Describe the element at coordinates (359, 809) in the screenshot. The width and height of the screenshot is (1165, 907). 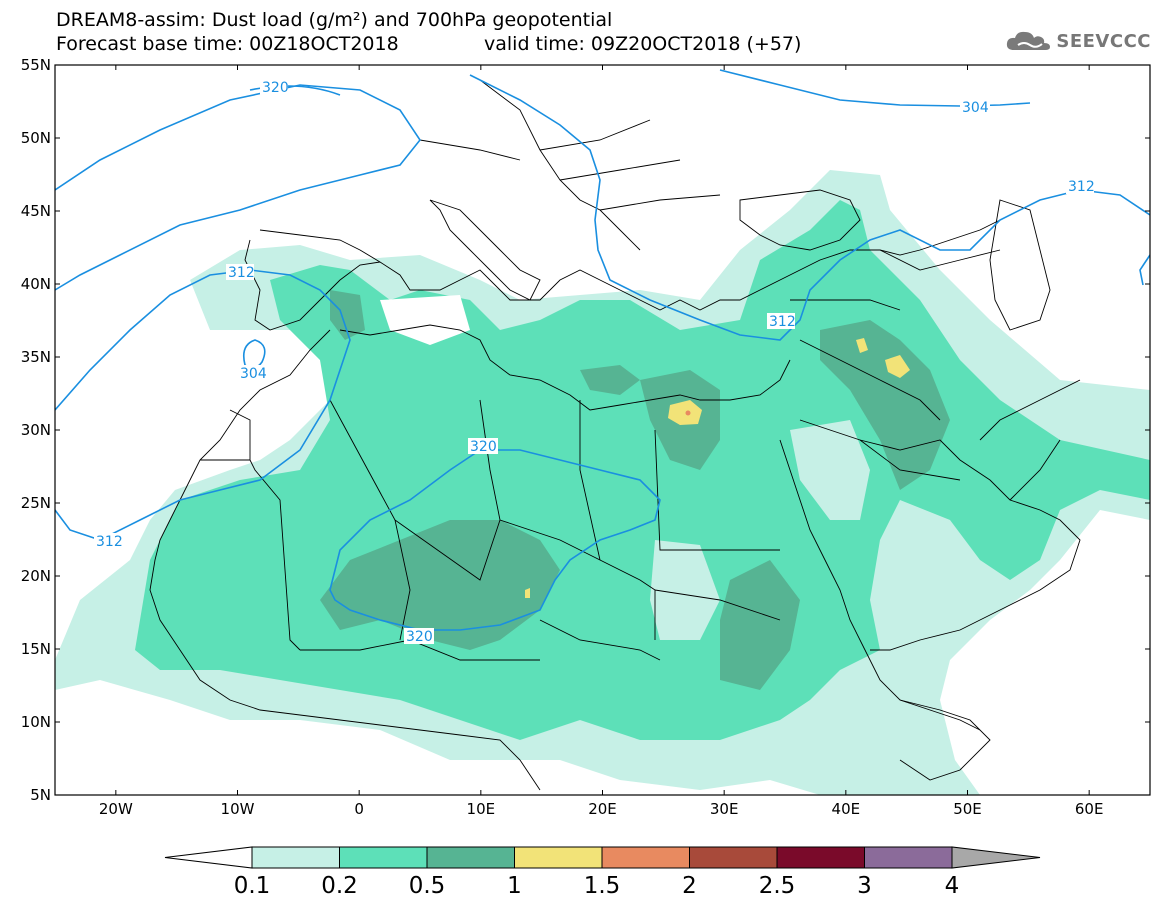
I see `lon-tick-label: 0` at that location.